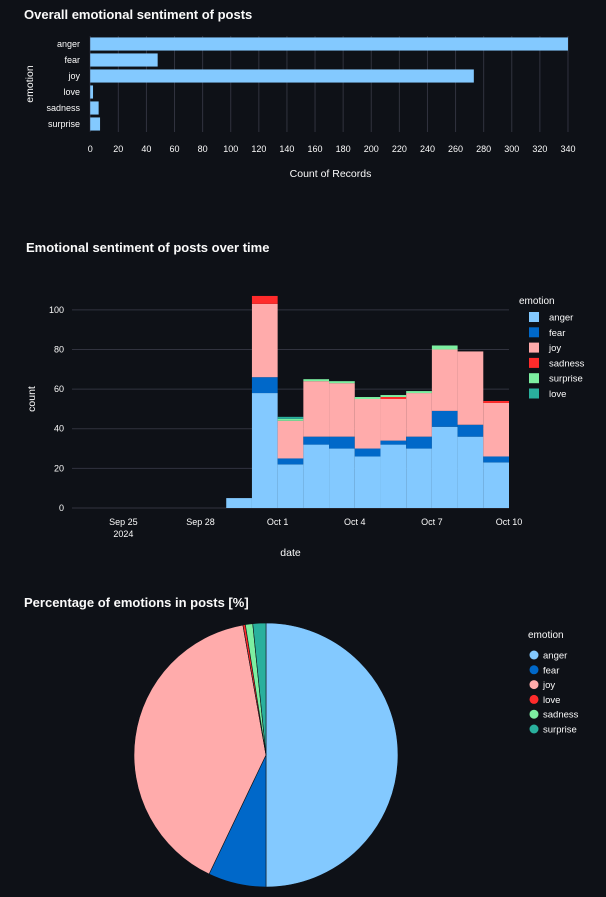 The width and height of the screenshot is (606, 897). Describe the element at coordinates (175, 149) in the screenshot. I see `x-tick-label: 60` at that location.